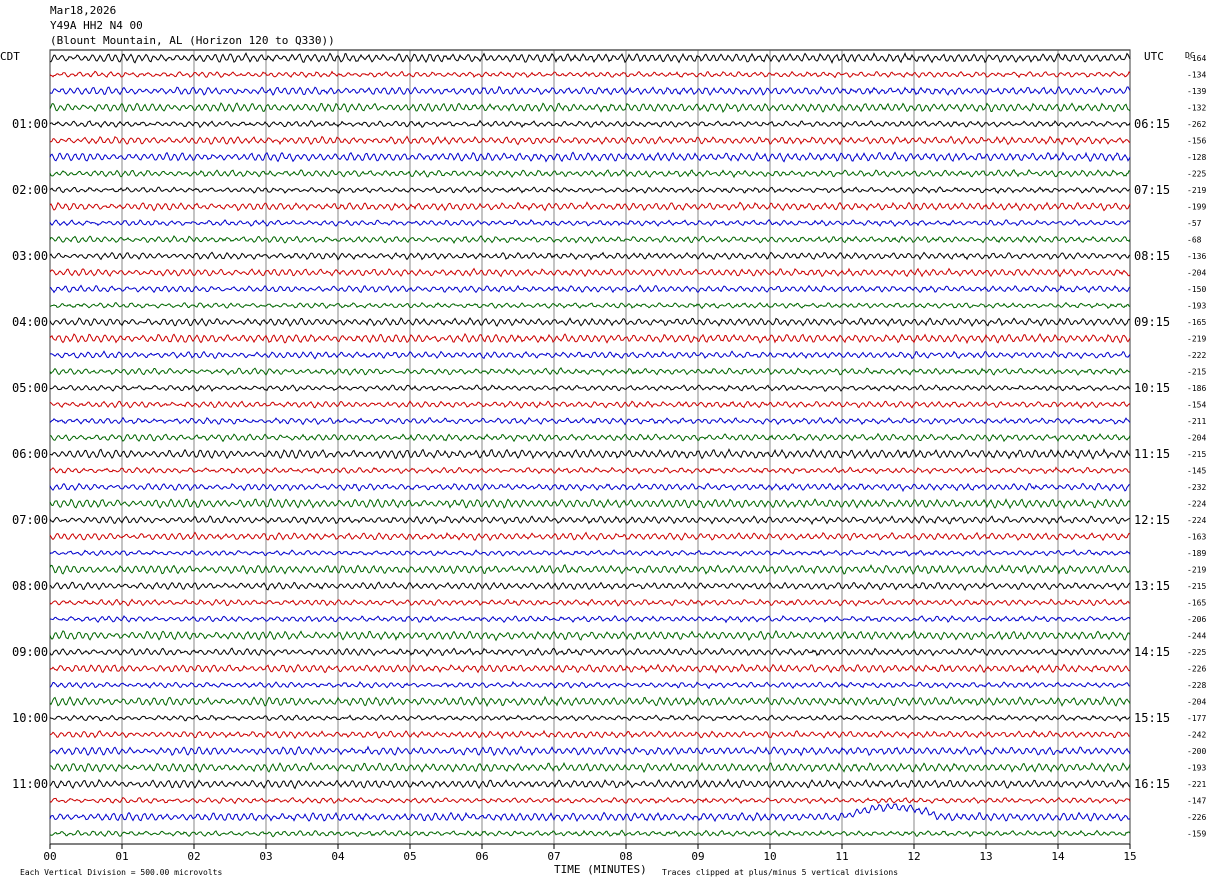 The height and width of the screenshot is (886, 1210). I want to click on dc-offset-label: -156, so click(1196, 141).